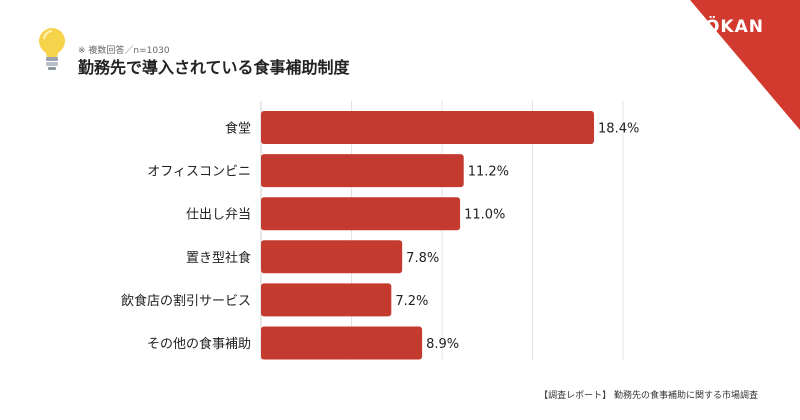 Image resolution: width=800 pixels, height=420 pixels. Describe the element at coordinates (124, 51) in the screenshot. I see `survey-note: ※ 複数回答／n=1030` at that location.